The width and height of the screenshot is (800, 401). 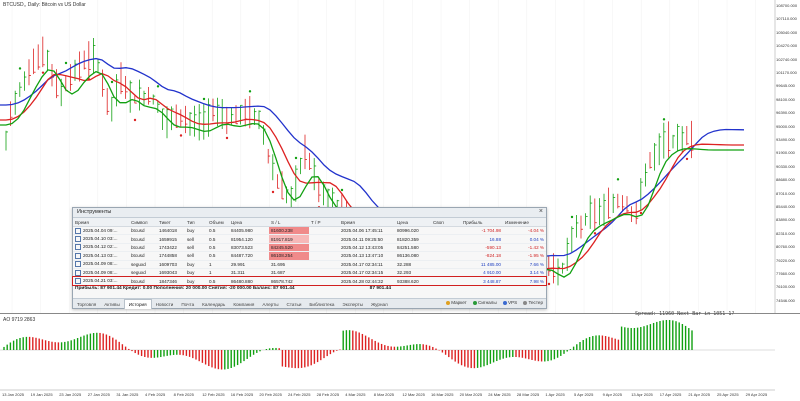 What do you see at coordinates (324, 222) in the screenshot?
I see `column-header: T / P` at bounding box center [324, 222].